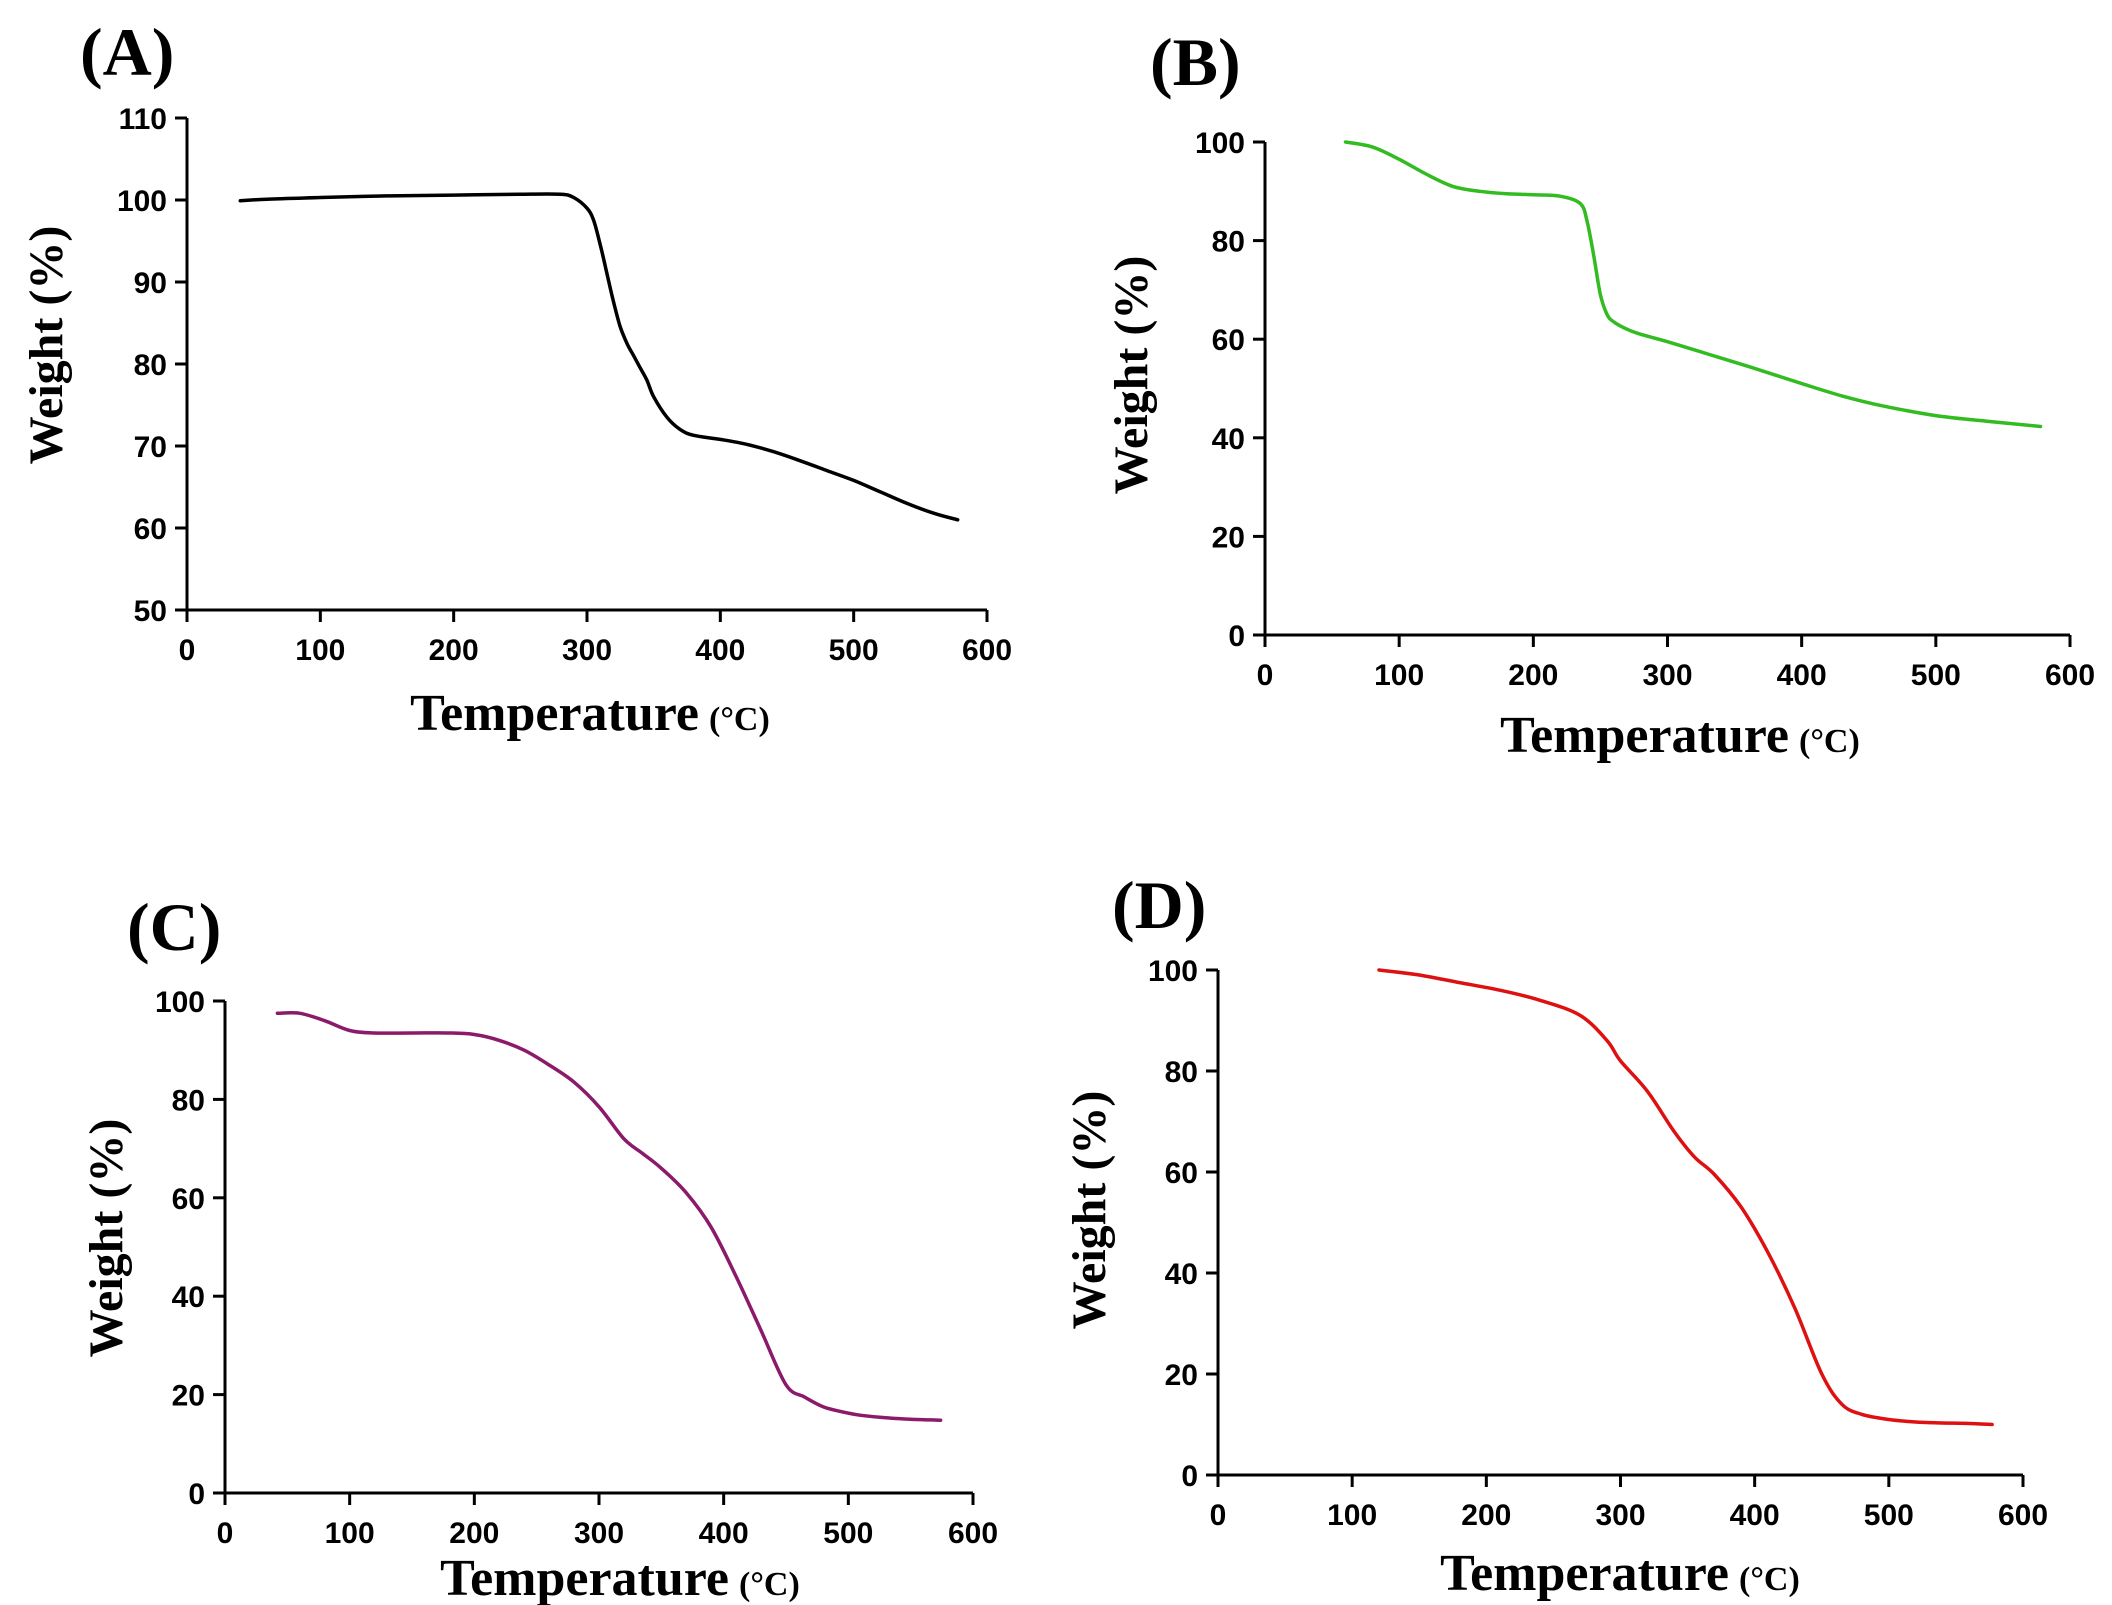 The width and height of the screenshot is (2112, 1605). I want to click on y-axis-title-a: Weight (%), so click(46, 345).